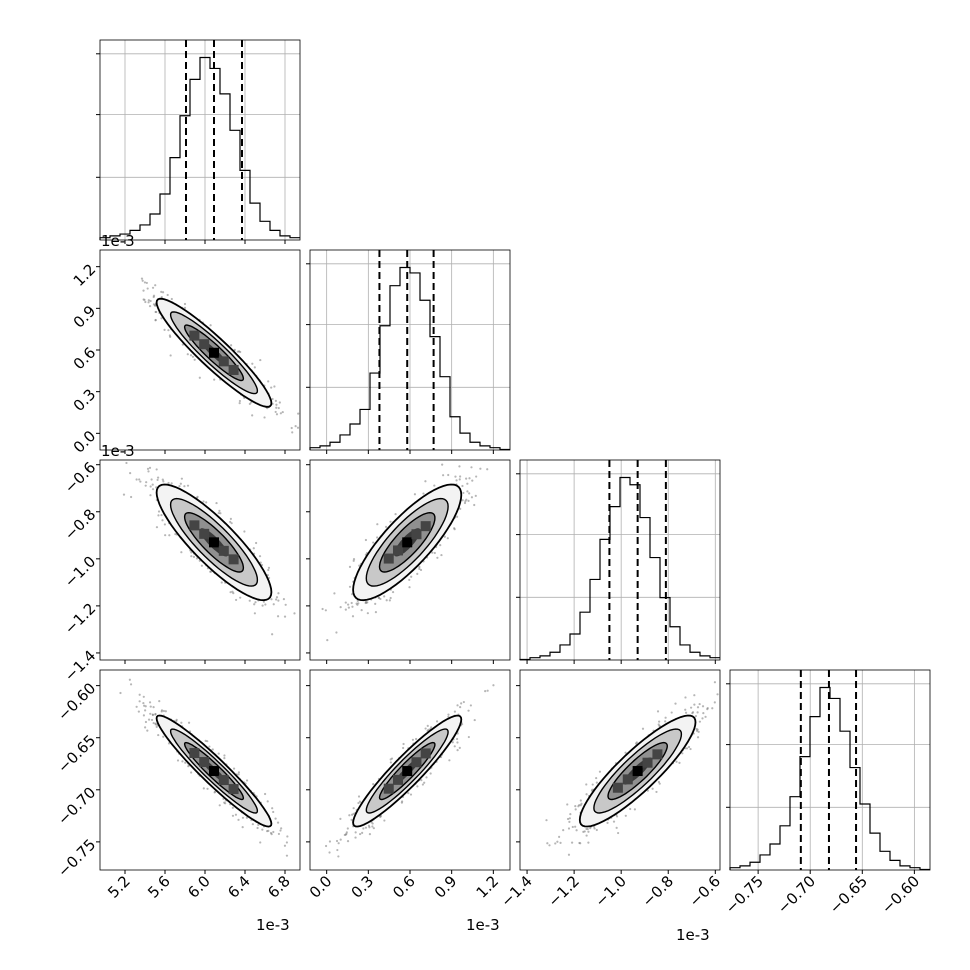 The width and height of the screenshot is (970, 970). Describe the element at coordinates (632, 768) in the screenshot. I see `panel-contents` at that location.